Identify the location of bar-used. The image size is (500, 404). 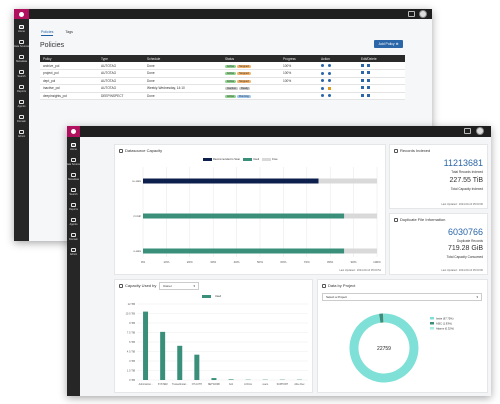
(244, 216).